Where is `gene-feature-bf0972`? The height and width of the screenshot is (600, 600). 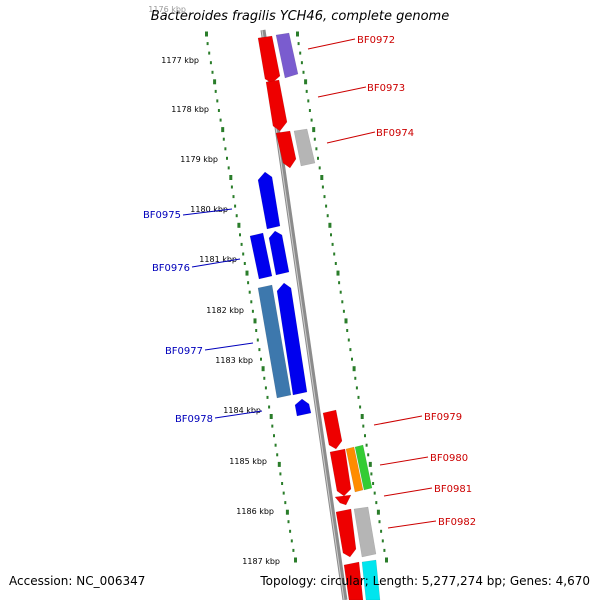
gene-feature-bf0972 is located at coordinates (269, 59).